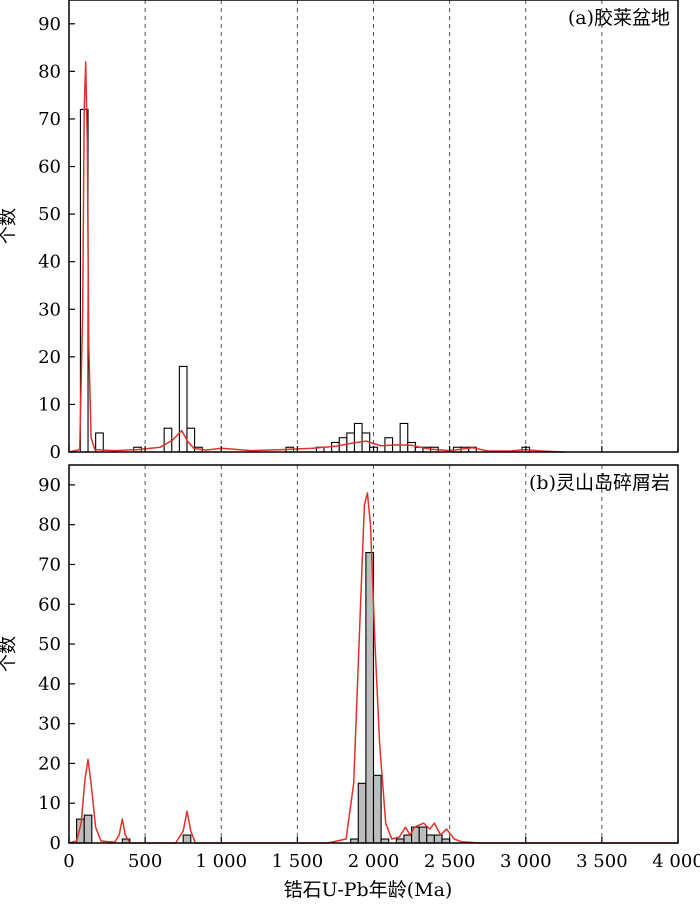  I want to click on x-tick-label: 1 500, so click(298, 861).